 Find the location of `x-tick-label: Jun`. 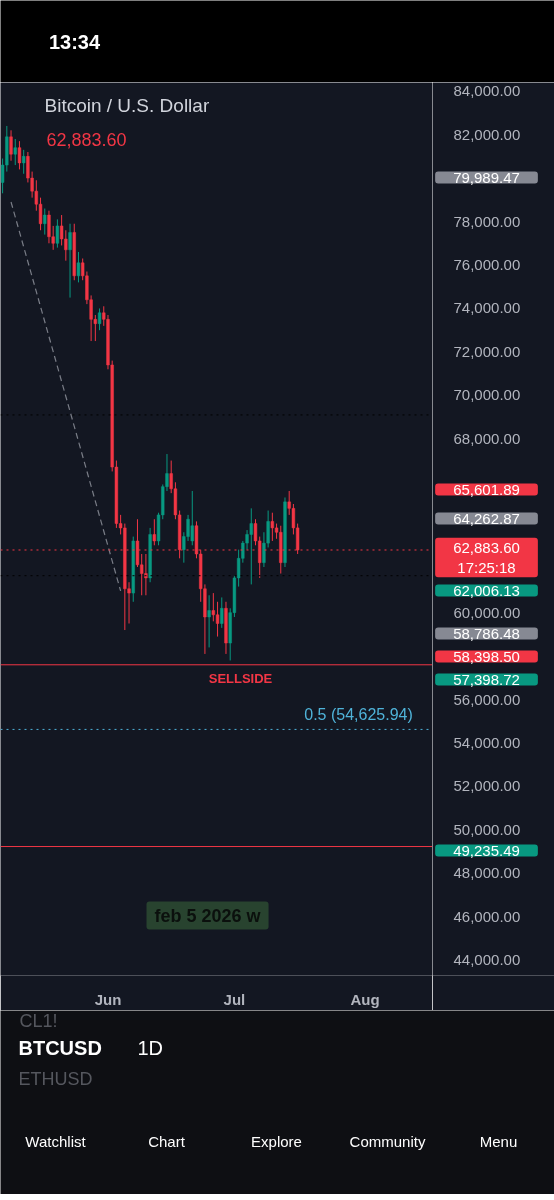

x-tick-label: Jun is located at coordinates (108, 999).